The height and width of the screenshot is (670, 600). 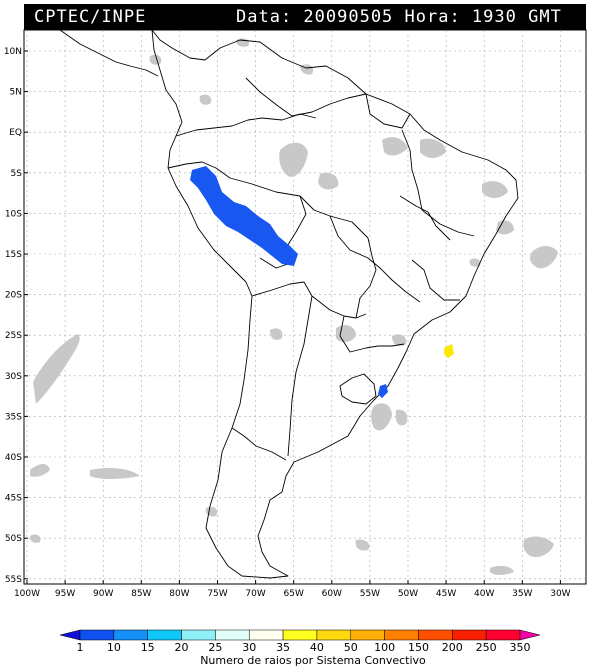 I want to click on longitude-label: 95W, so click(x=65, y=594).